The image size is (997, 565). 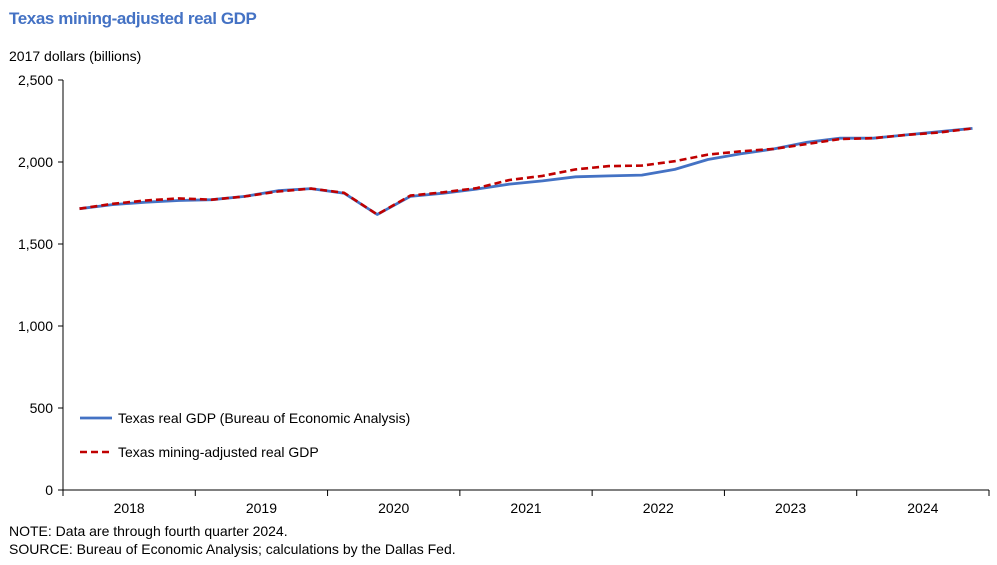 I want to click on y-axis-label: 2017 dollars (billions), so click(x=75, y=56).